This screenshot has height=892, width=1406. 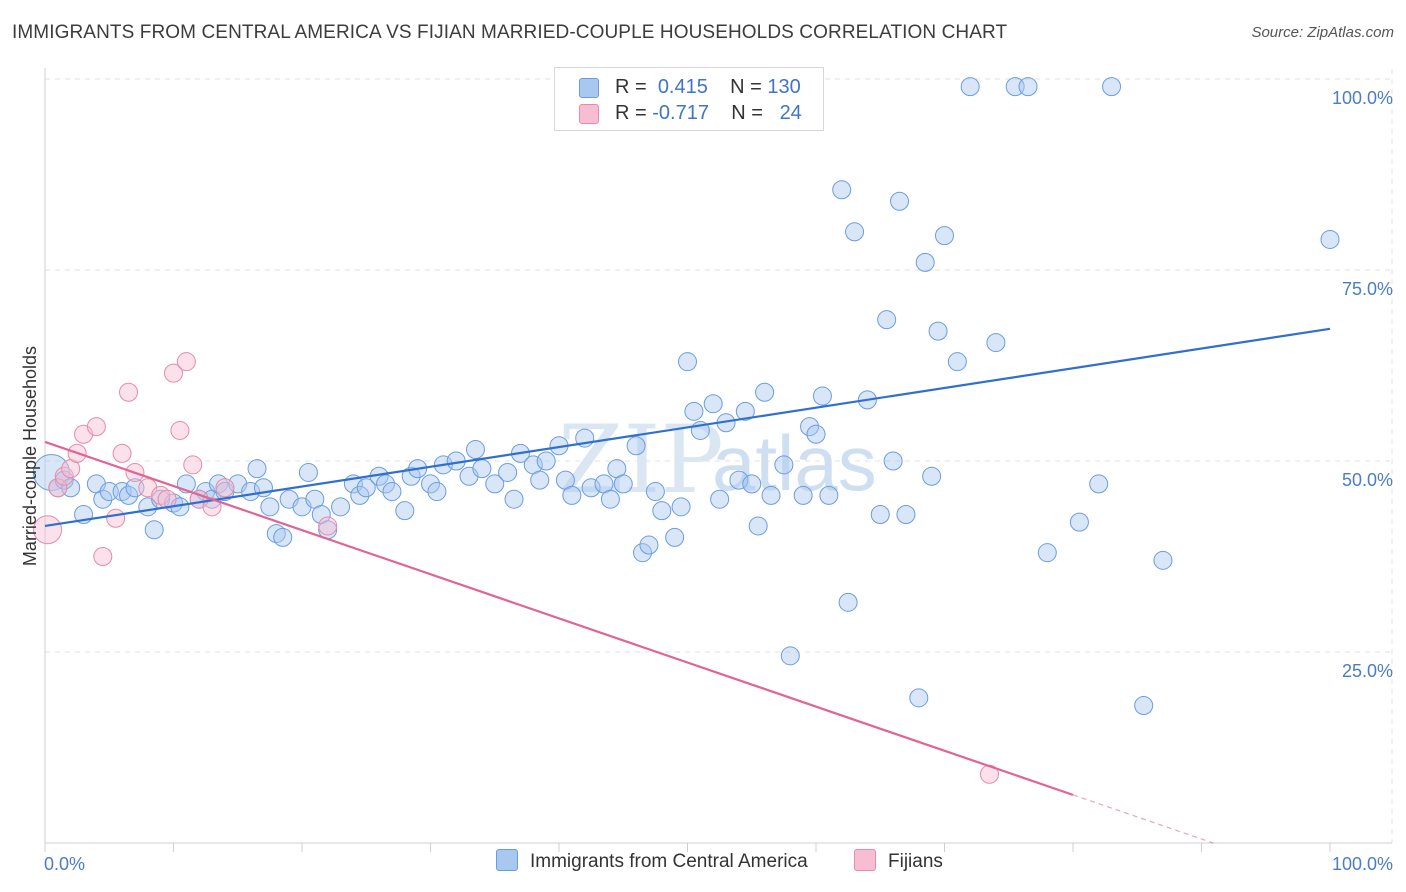 What do you see at coordinates (784, 87) in the screenshot?
I see `legend-n-value: 130` at bounding box center [784, 87].